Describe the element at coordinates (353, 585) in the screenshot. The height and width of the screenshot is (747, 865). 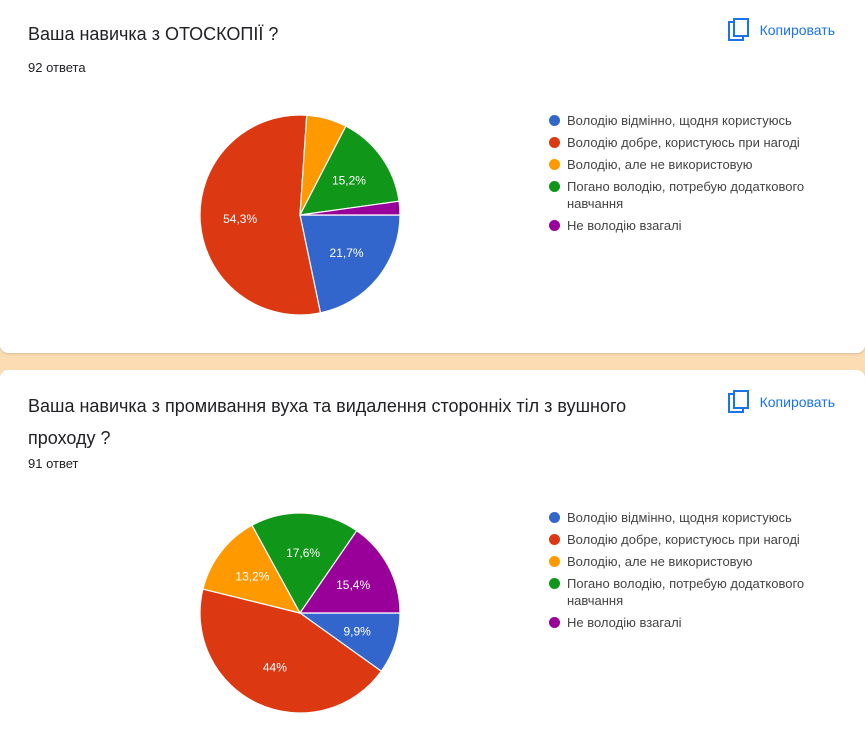
I see `slice-data-label: 15,4%` at that location.